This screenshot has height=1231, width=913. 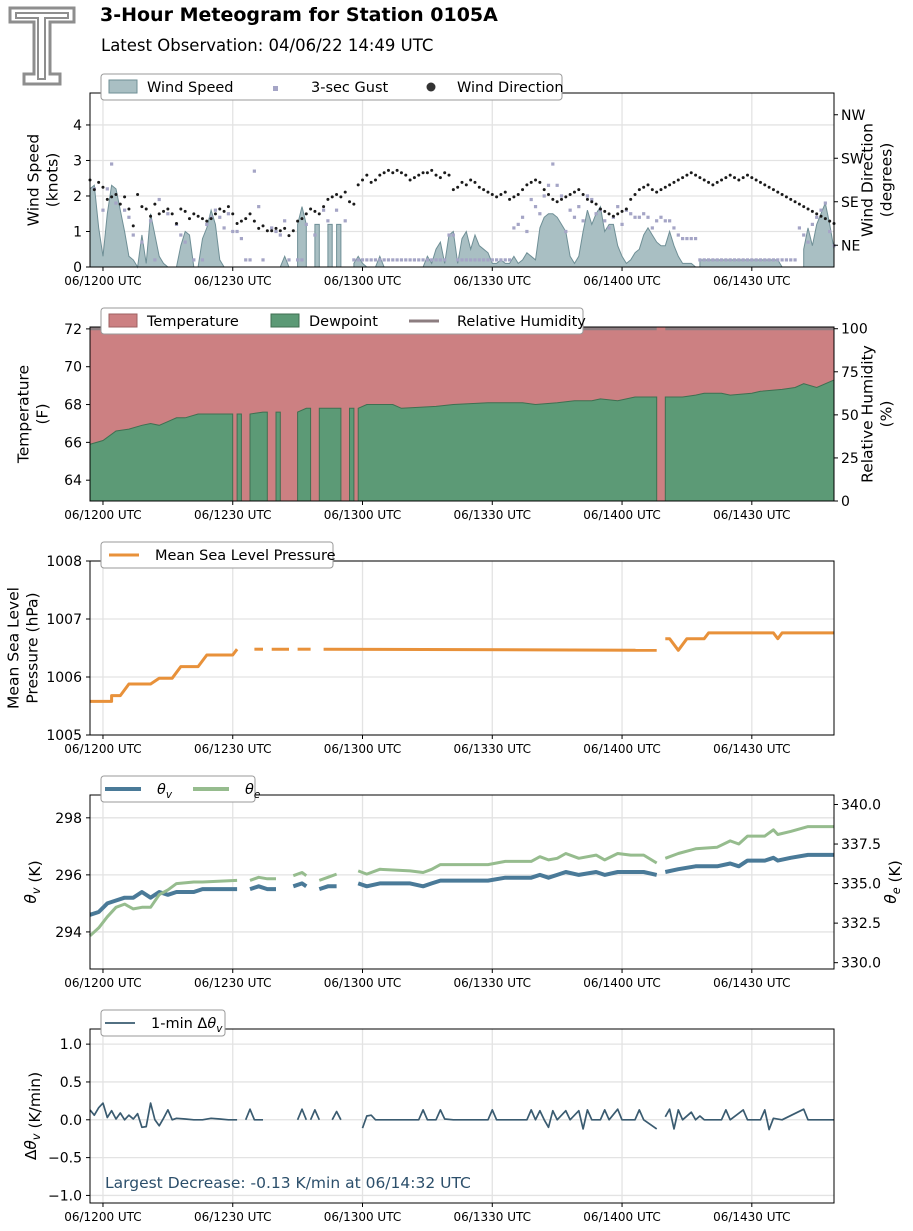 What do you see at coordinates (53, 180) in the screenshot?
I see `y-axis-label: (knots)` at bounding box center [53, 180].